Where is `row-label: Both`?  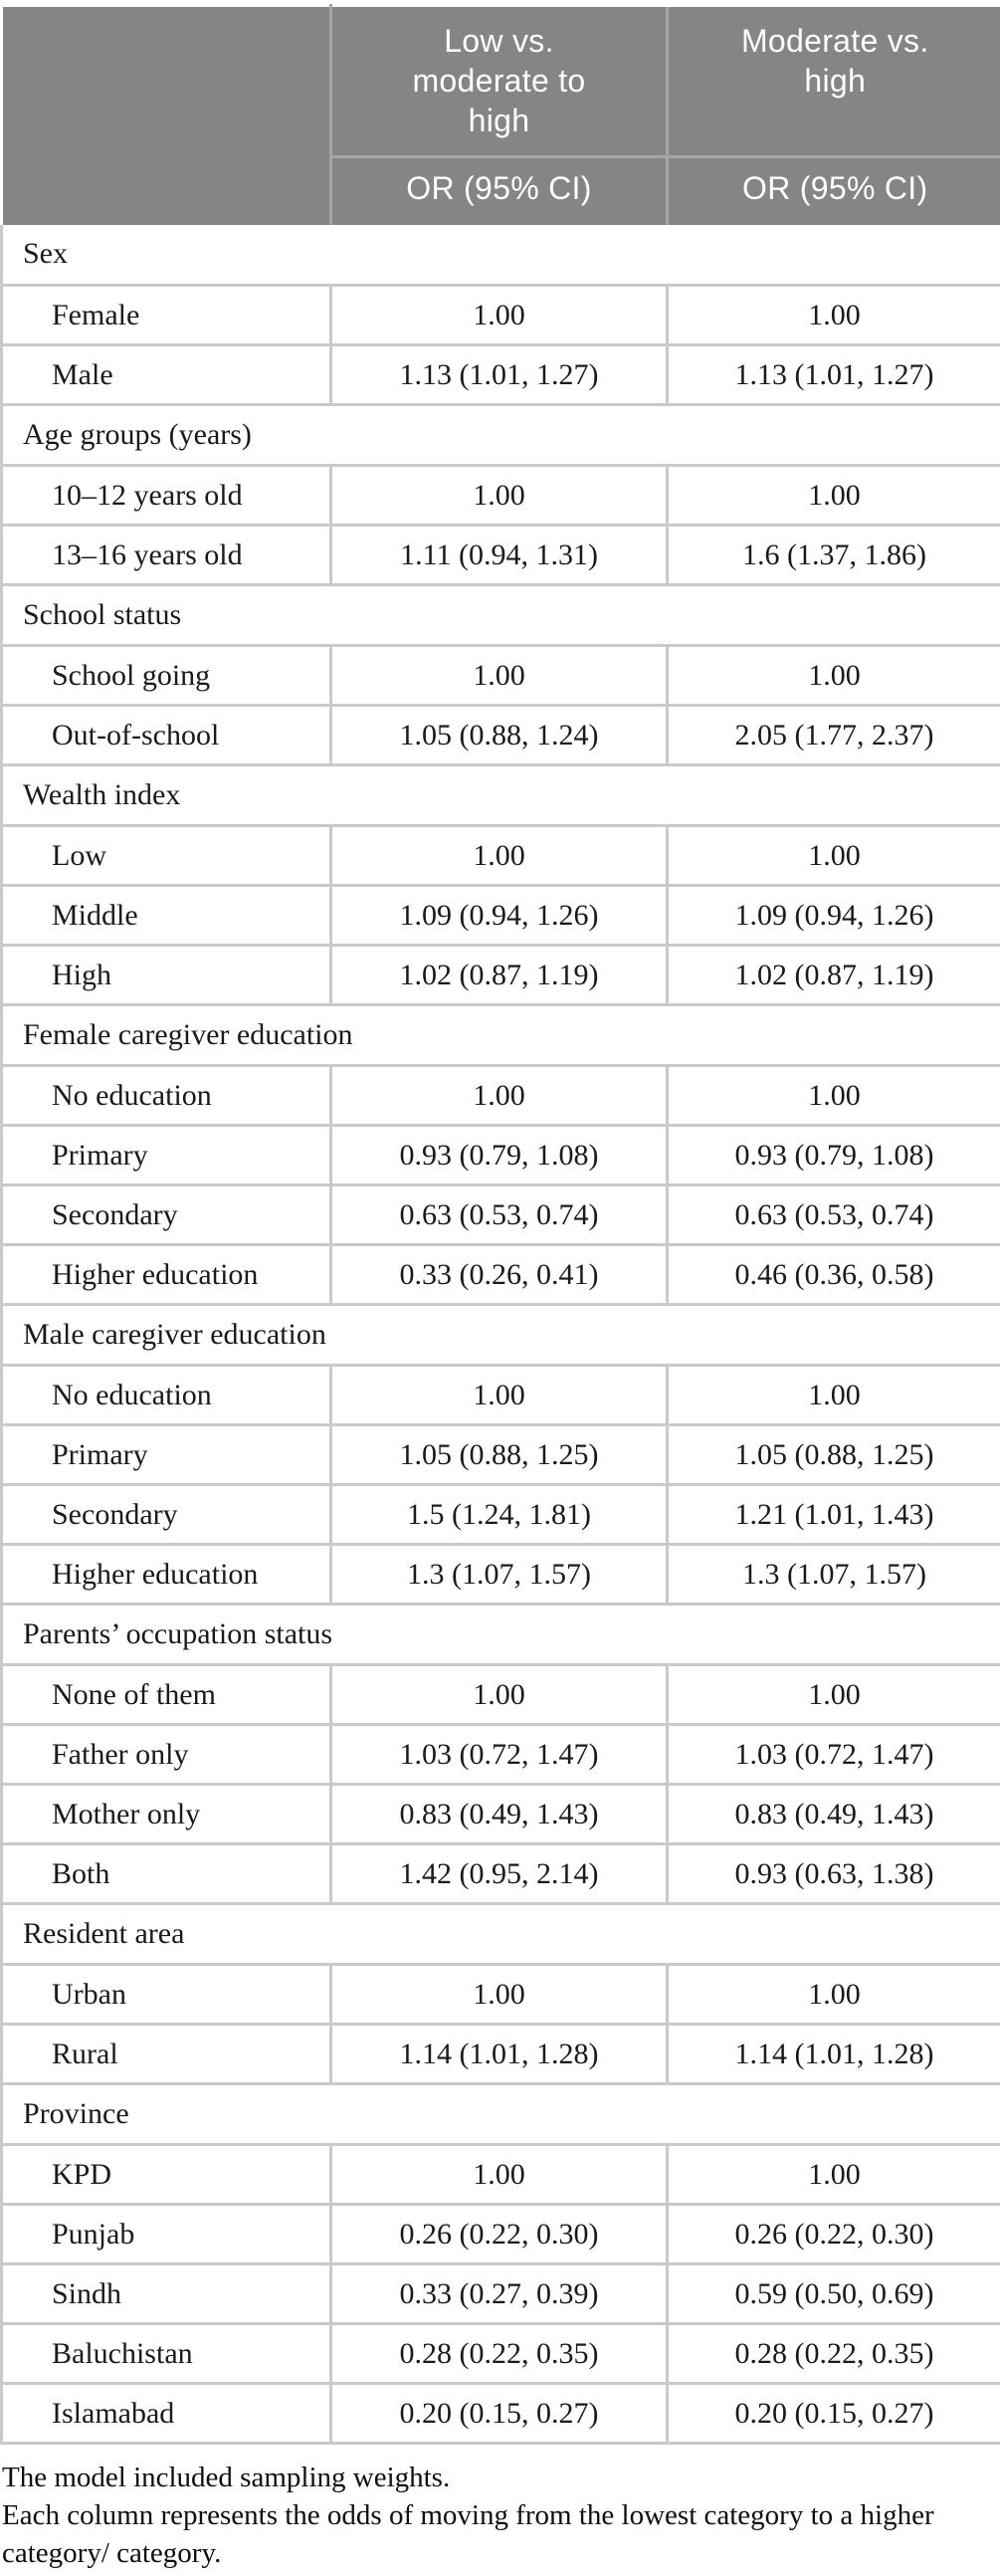
row-label: Both is located at coordinates (165, 1874).